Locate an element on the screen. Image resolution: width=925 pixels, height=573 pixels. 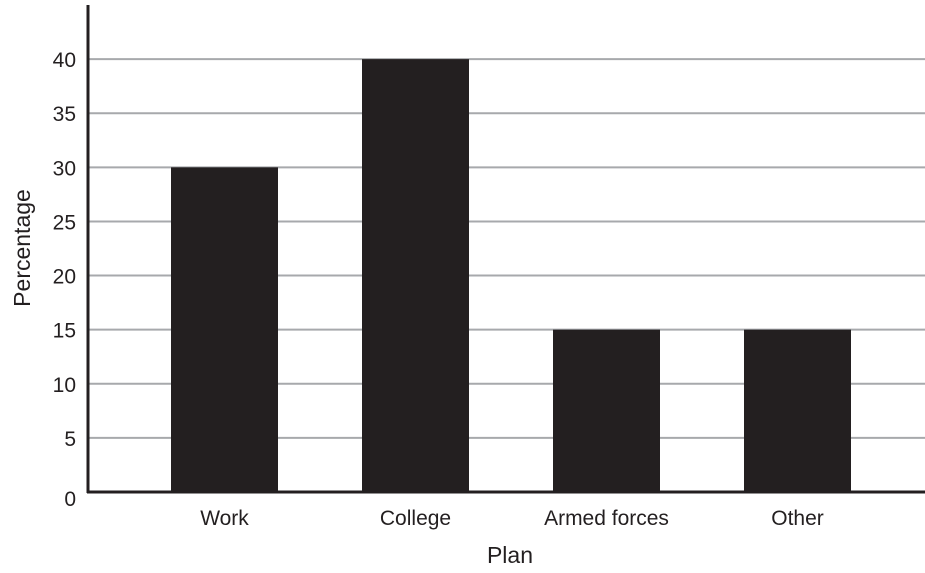
x-tick-label-work: Work is located at coordinates (224, 518).